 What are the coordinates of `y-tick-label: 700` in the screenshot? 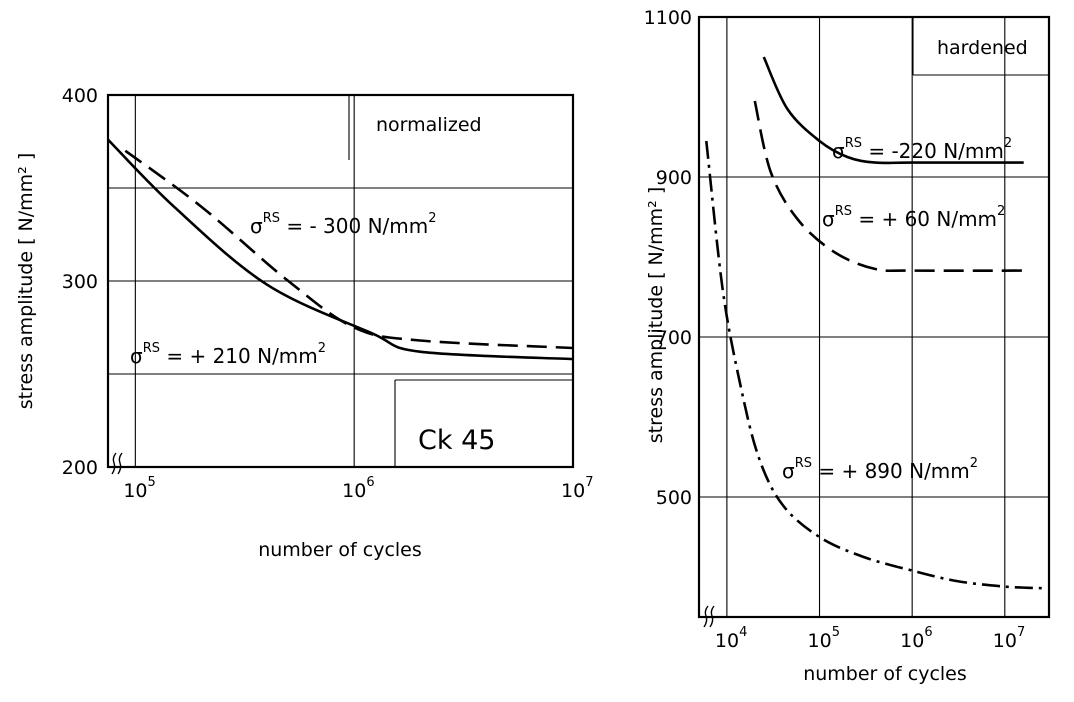 It's located at (674, 338).